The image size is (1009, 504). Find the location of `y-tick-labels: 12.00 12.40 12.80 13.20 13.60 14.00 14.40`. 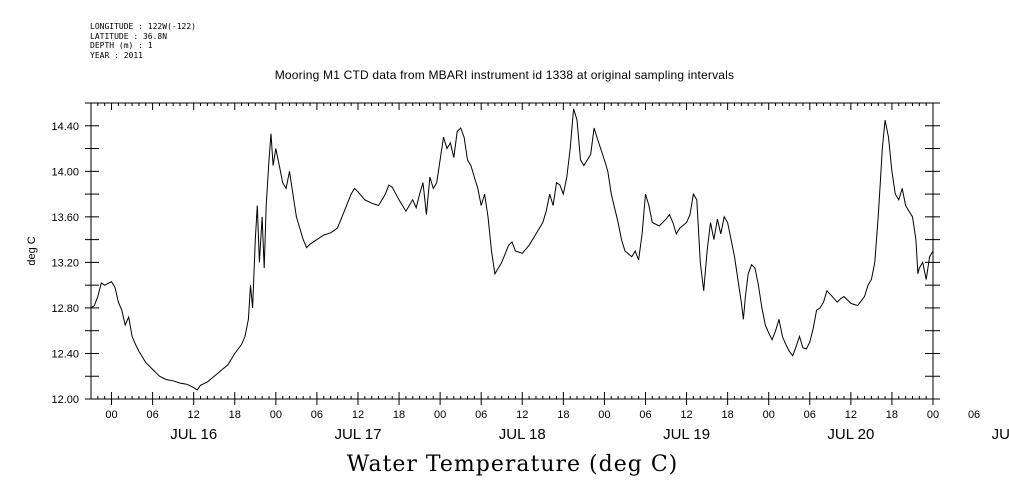

y-tick-labels: 12.00 12.40 12.80 13.20 13.60 14.00 14.40 is located at coordinates (65, 263).